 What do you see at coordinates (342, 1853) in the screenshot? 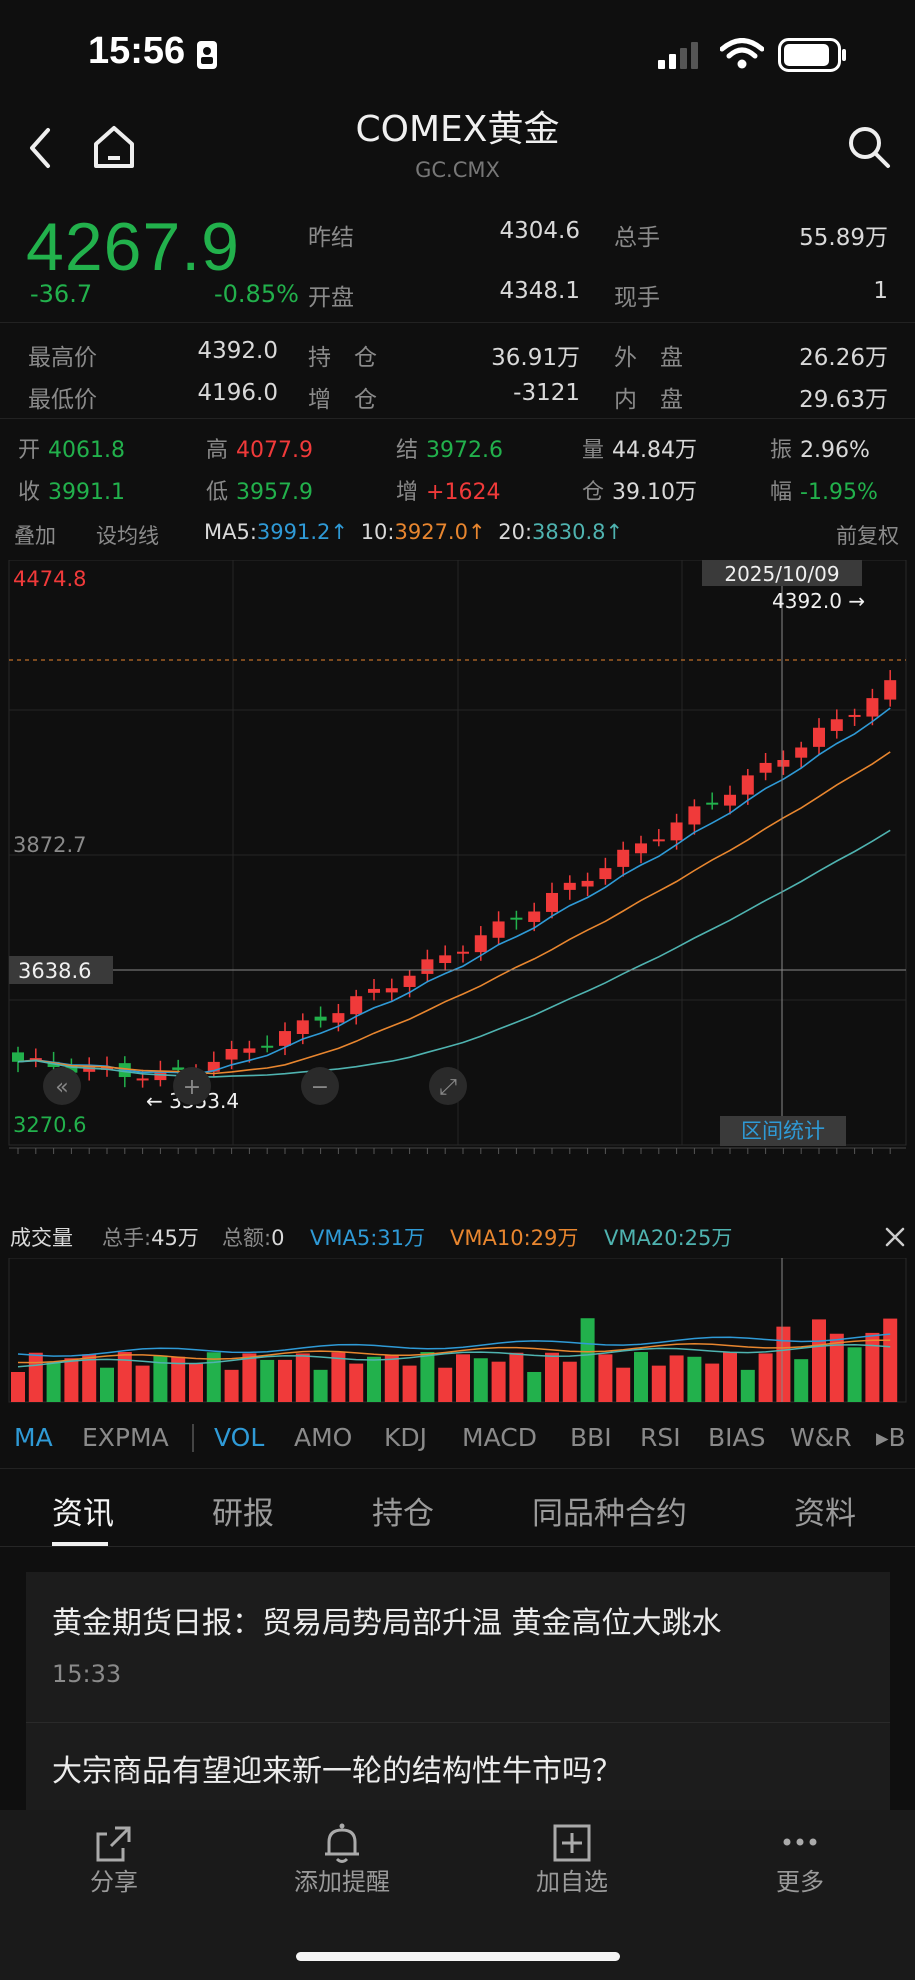
I see `add-alert-button: 添加提醒` at bounding box center [342, 1853].